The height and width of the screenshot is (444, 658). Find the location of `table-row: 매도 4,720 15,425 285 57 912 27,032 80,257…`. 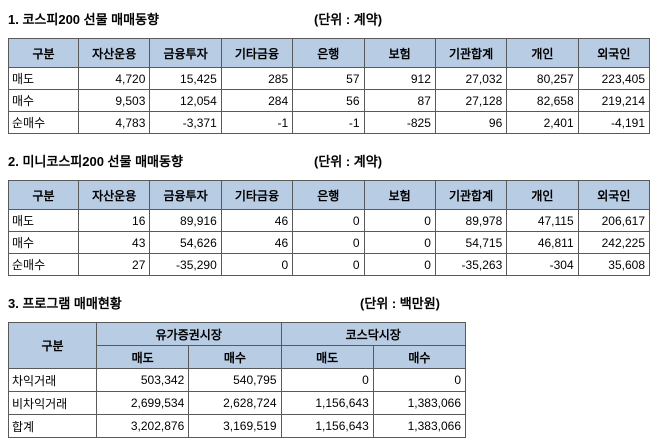

table-row: 매도 4,720 15,425 285 57 912 27,032 80,257… is located at coordinates (329, 78).